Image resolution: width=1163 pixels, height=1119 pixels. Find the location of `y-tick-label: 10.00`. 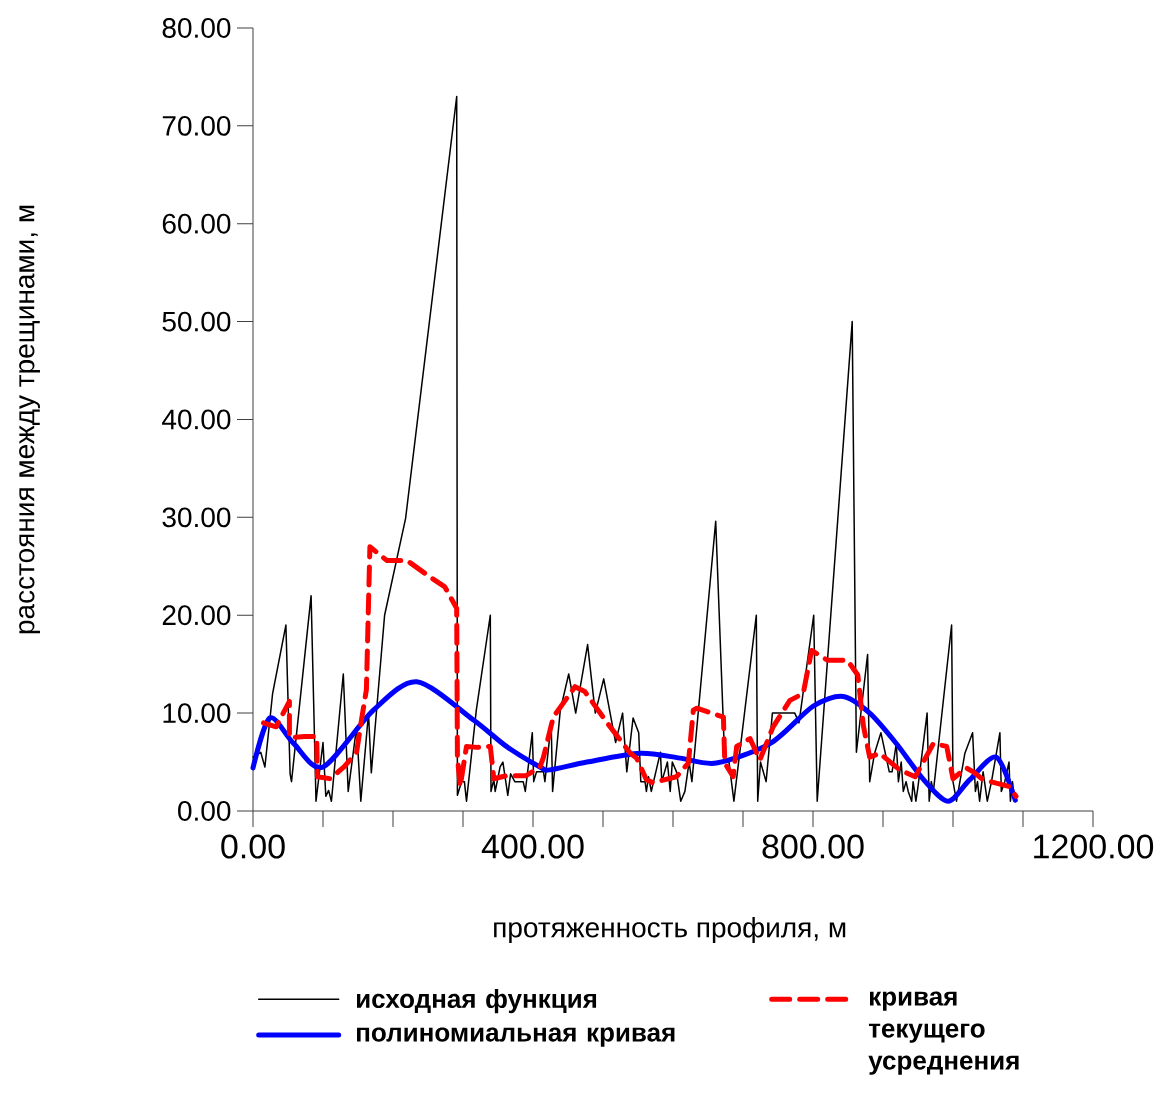

y-tick-label: 10.00 is located at coordinates (197, 713).